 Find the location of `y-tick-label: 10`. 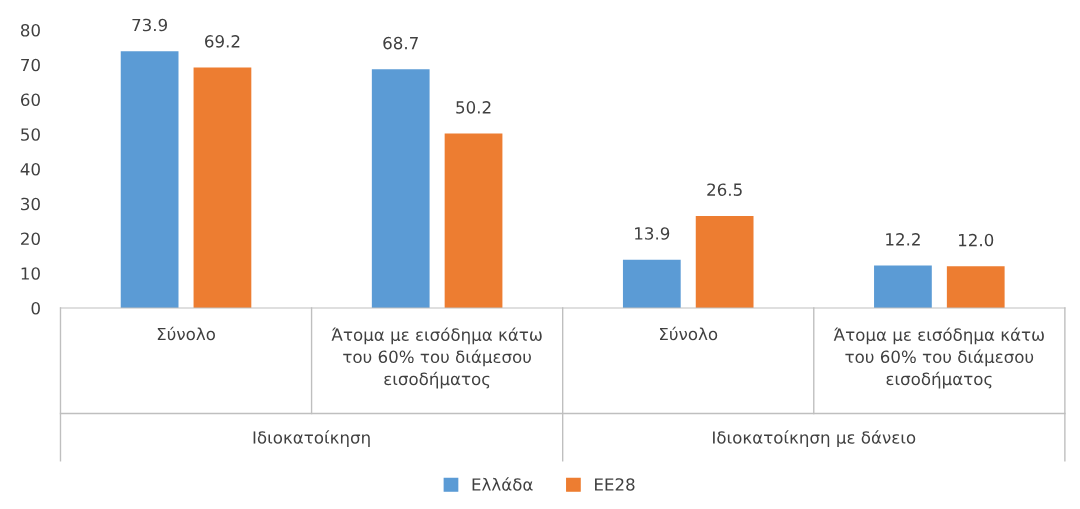

y-tick-label: 10 is located at coordinates (30, 273).